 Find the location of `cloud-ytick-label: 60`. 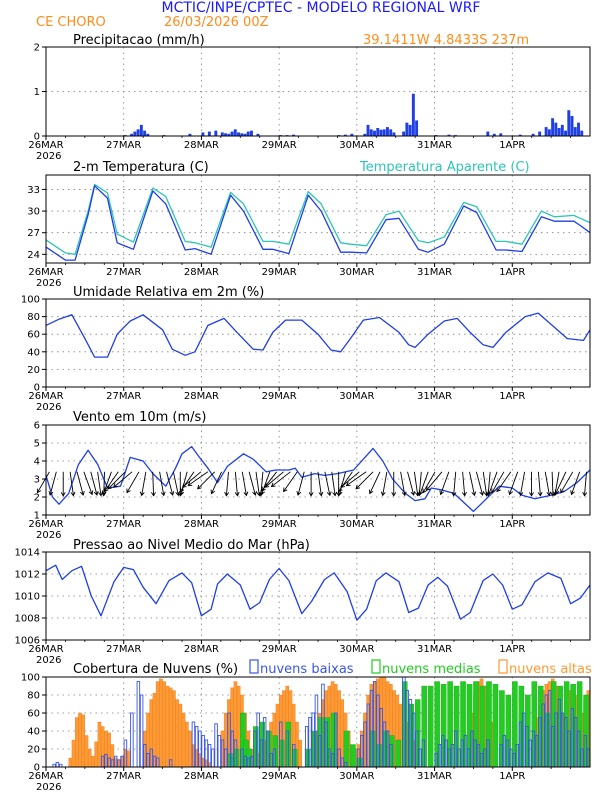

cloud-ytick-label: 60 is located at coordinates (33, 714).